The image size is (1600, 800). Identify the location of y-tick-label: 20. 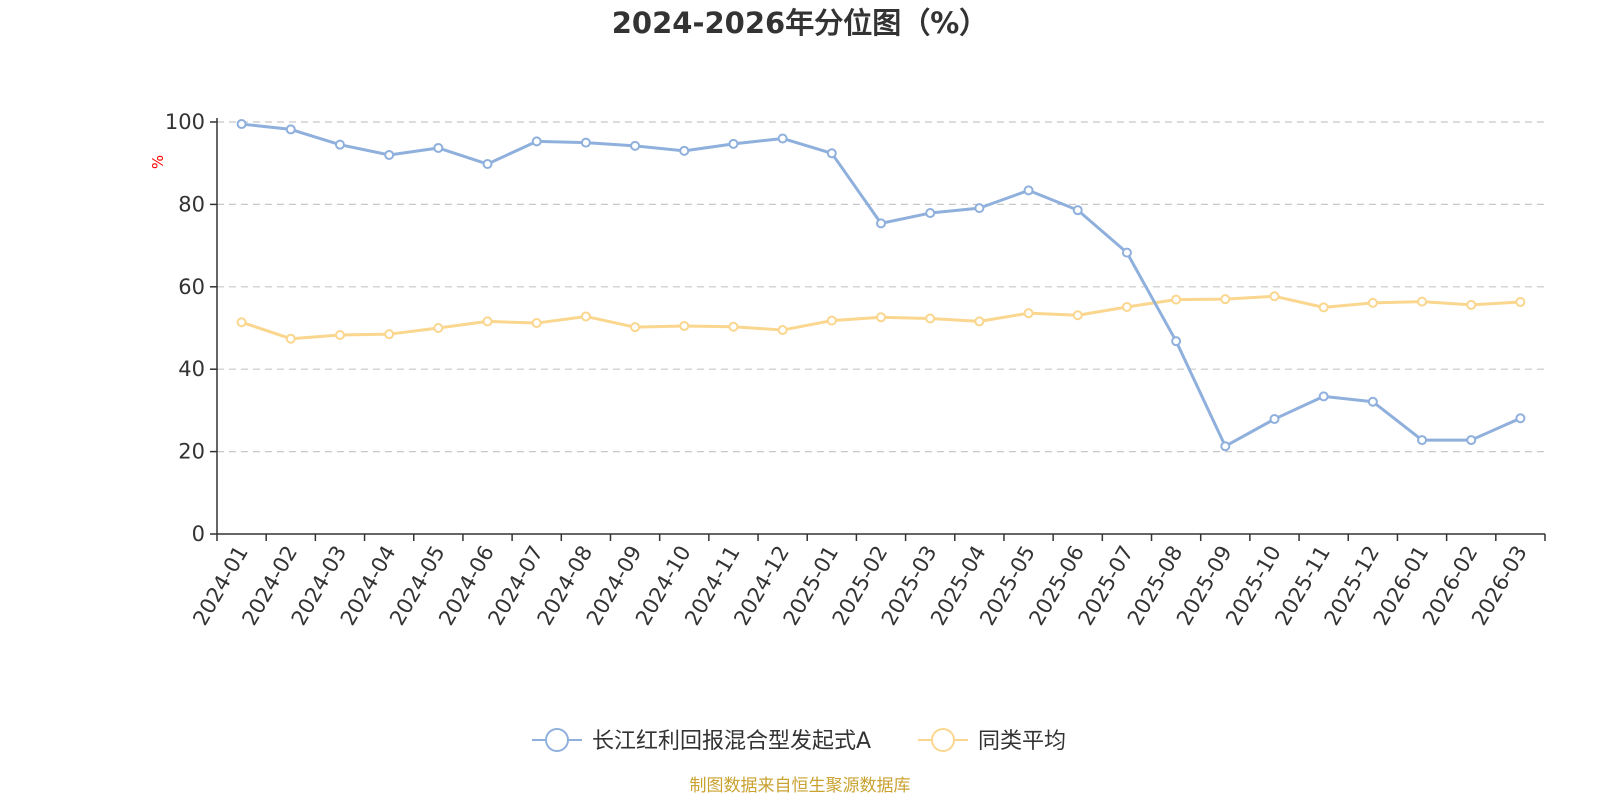
(191, 452).